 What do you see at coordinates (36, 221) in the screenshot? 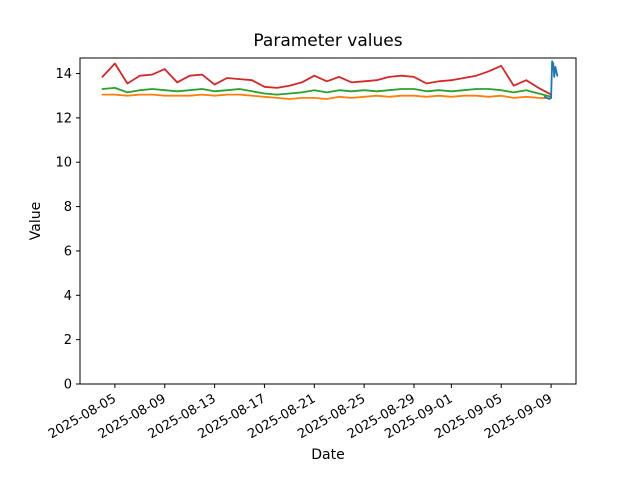
I see `y-axis-label: Value` at bounding box center [36, 221].